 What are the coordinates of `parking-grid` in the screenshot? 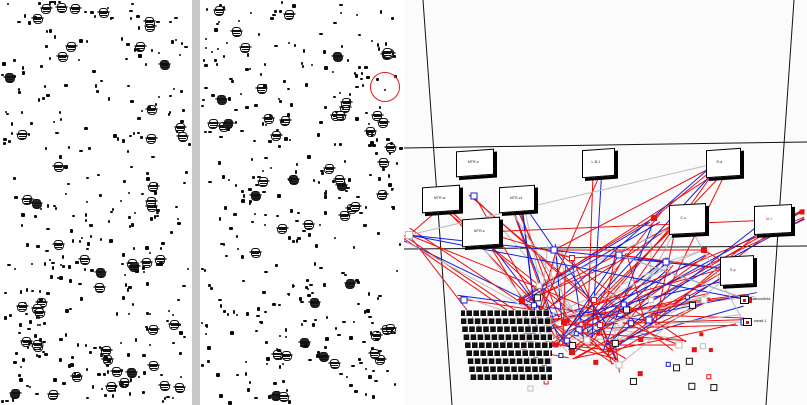 It's located at (506, 347).